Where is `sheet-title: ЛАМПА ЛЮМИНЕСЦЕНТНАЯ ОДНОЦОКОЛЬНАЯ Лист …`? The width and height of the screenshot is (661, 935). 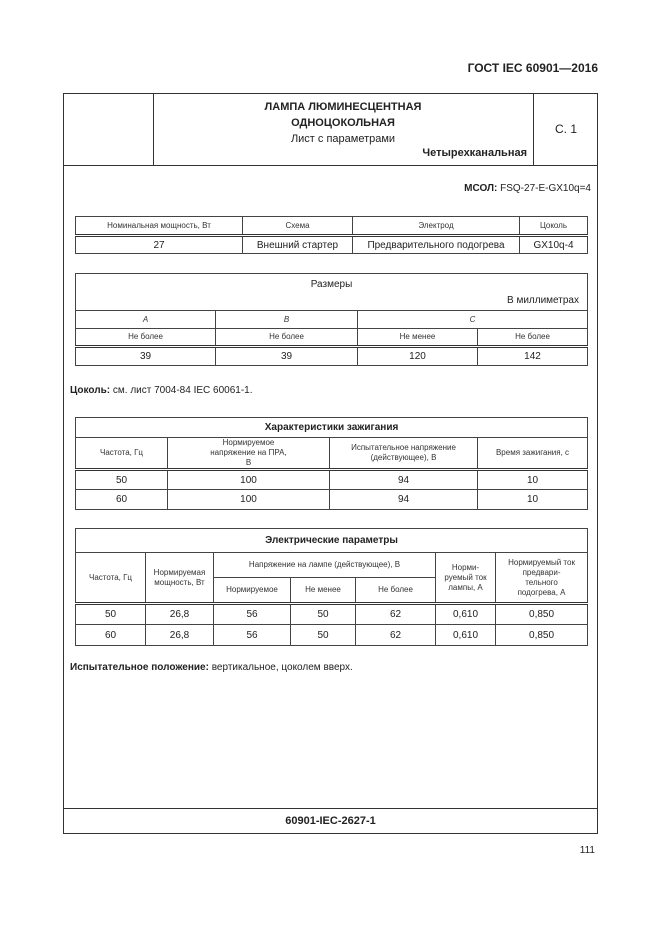
sheet-title: ЛАМПА ЛЮМИНЕСЦЕНТНАЯ ОДНОЦОКОЛЬНАЯ Лист … is located at coordinates (343, 123).